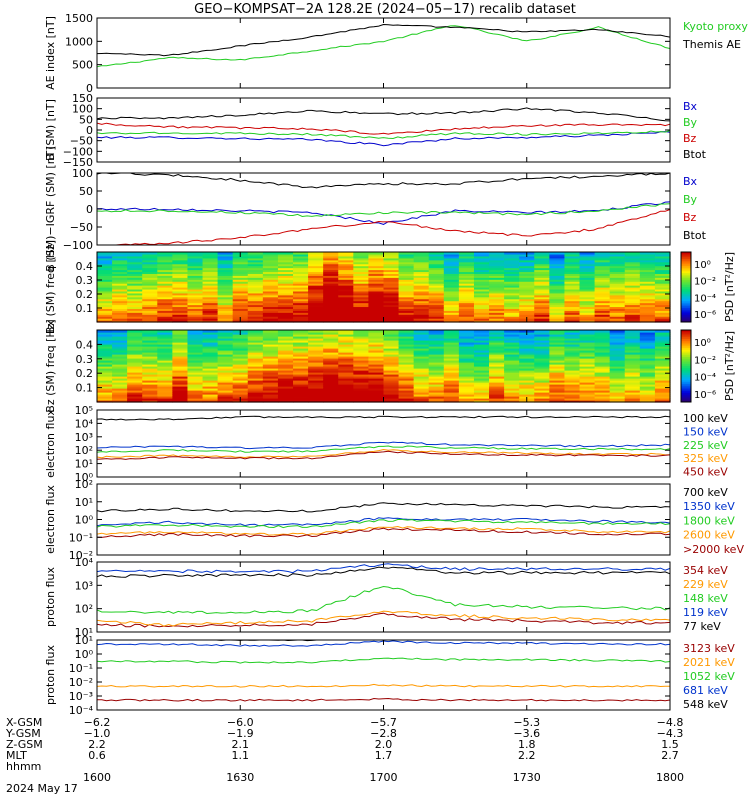 The width and height of the screenshot is (750, 800). What do you see at coordinates (383, 532) in the screenshot?
I see `series-line--2000-kev` at bounding box center [383, 532].